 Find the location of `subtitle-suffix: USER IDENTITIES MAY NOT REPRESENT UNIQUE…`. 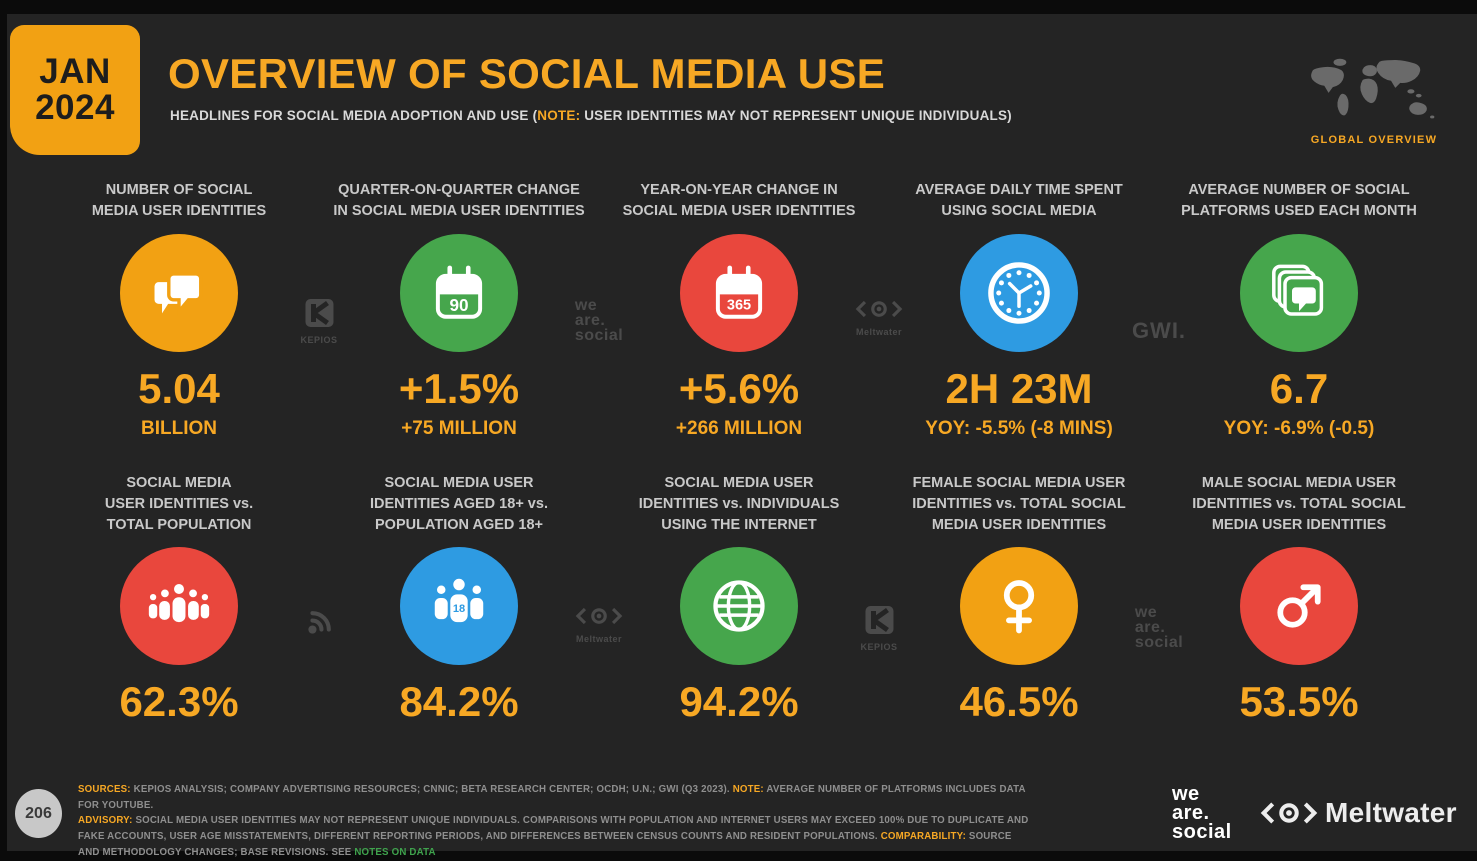

subtitle-suffix: USER IDENTITIES MAY NOT REPRESENT UNIQUE… is located at coordinates (796, 115).